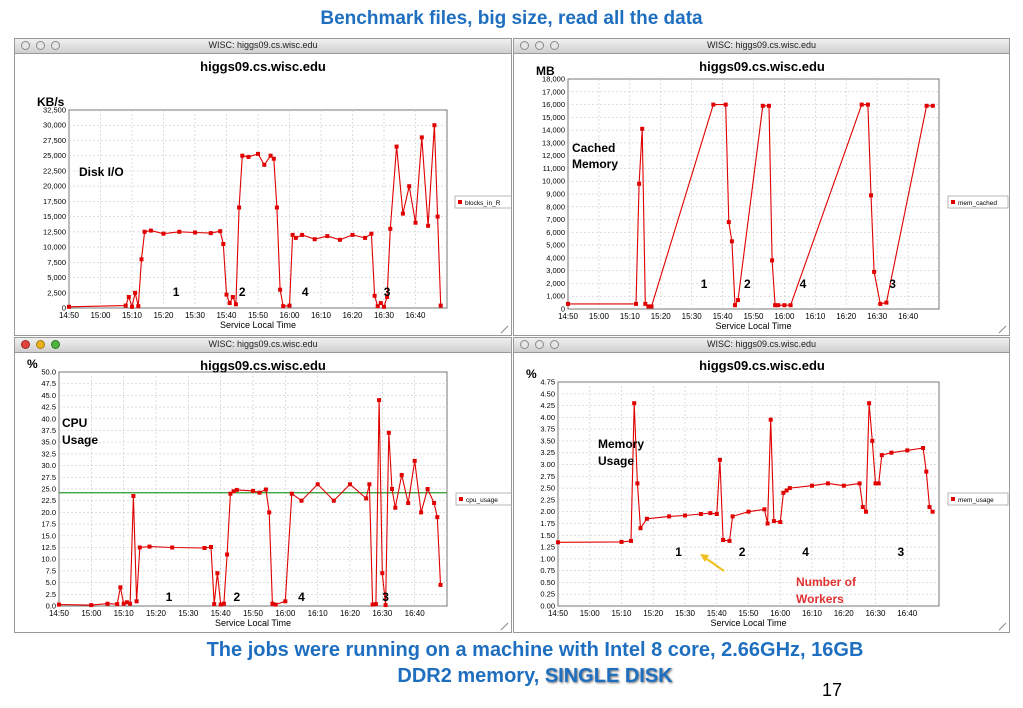 The image size is (1023, 708). Describe the element at coordinates (547, 499) in the screenshot. I see `y-tick-label: 2.25` at that location.